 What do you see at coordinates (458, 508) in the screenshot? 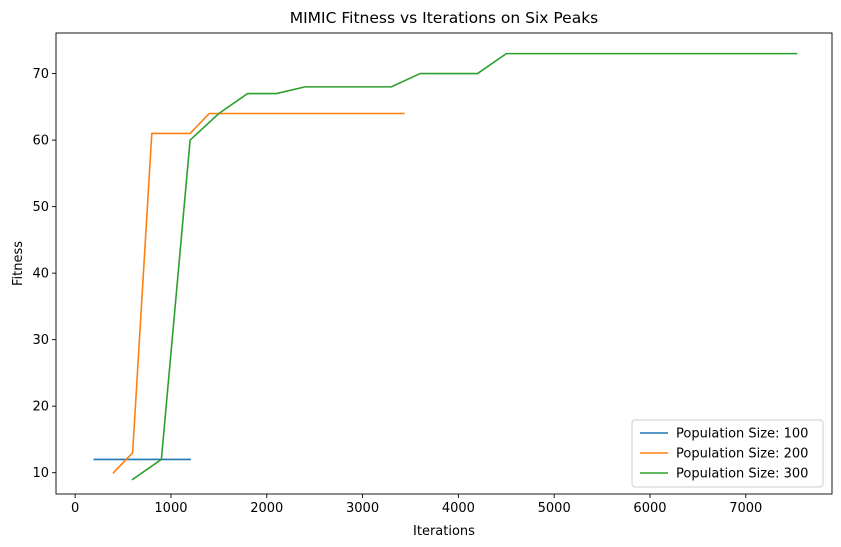
I see `x-tick-label: 4000` at bounding box center [458, 508].